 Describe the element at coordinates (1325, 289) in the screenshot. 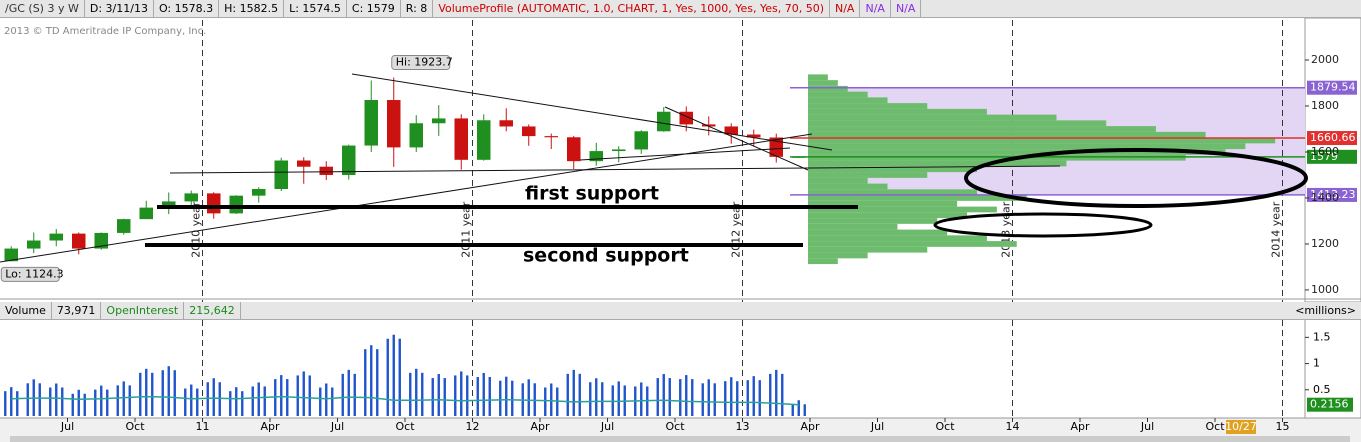

I see `y-tick-label: 1000` at that location.